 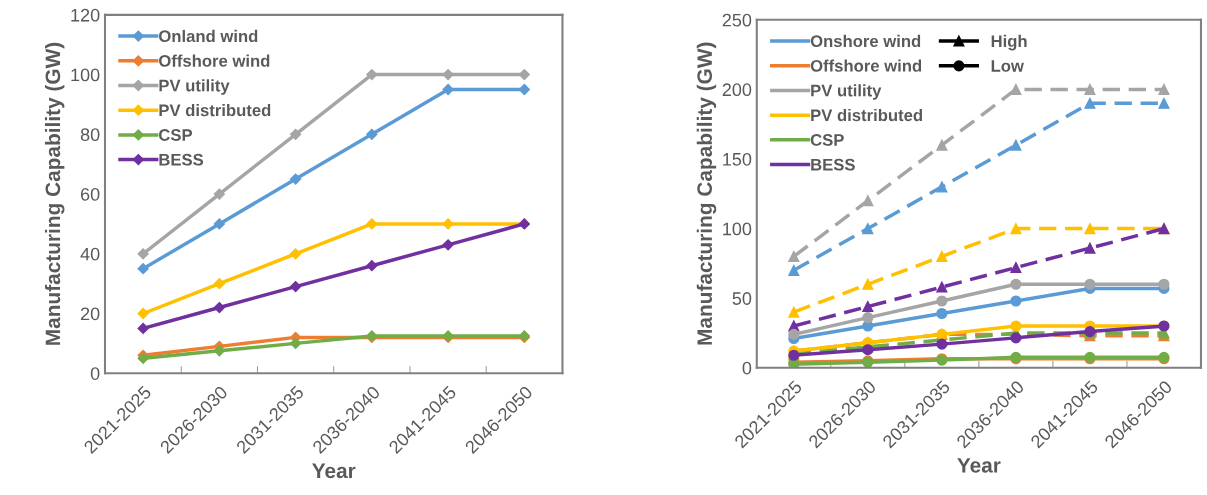 I want to click on y-tick-label: 20, so click(x=90, y=314).